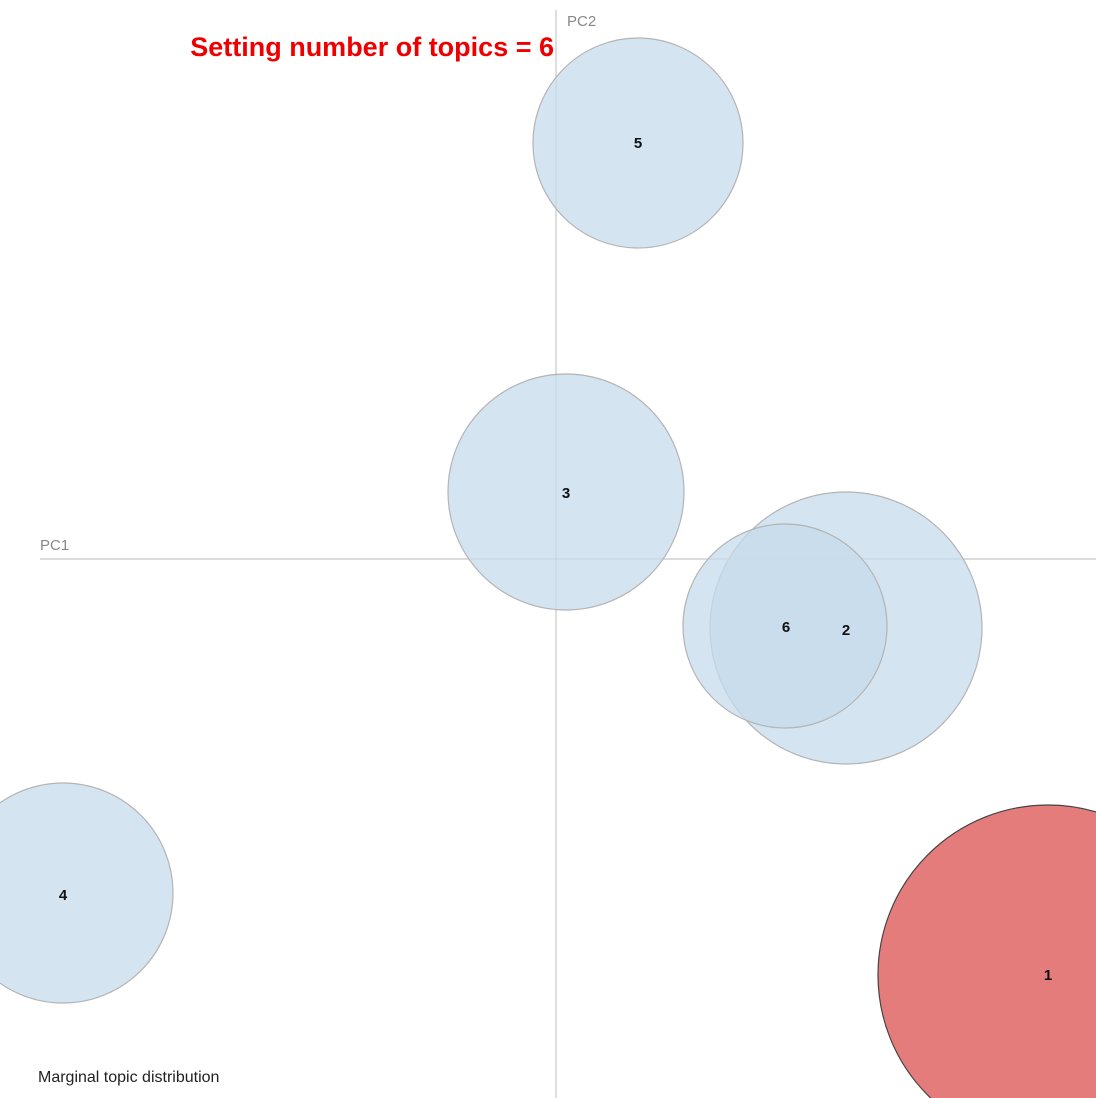  What do you see at coordinates (372, 47) in the screenshot?
I see `title: Setting number of topics = 6` at bounding box center [372, 47].